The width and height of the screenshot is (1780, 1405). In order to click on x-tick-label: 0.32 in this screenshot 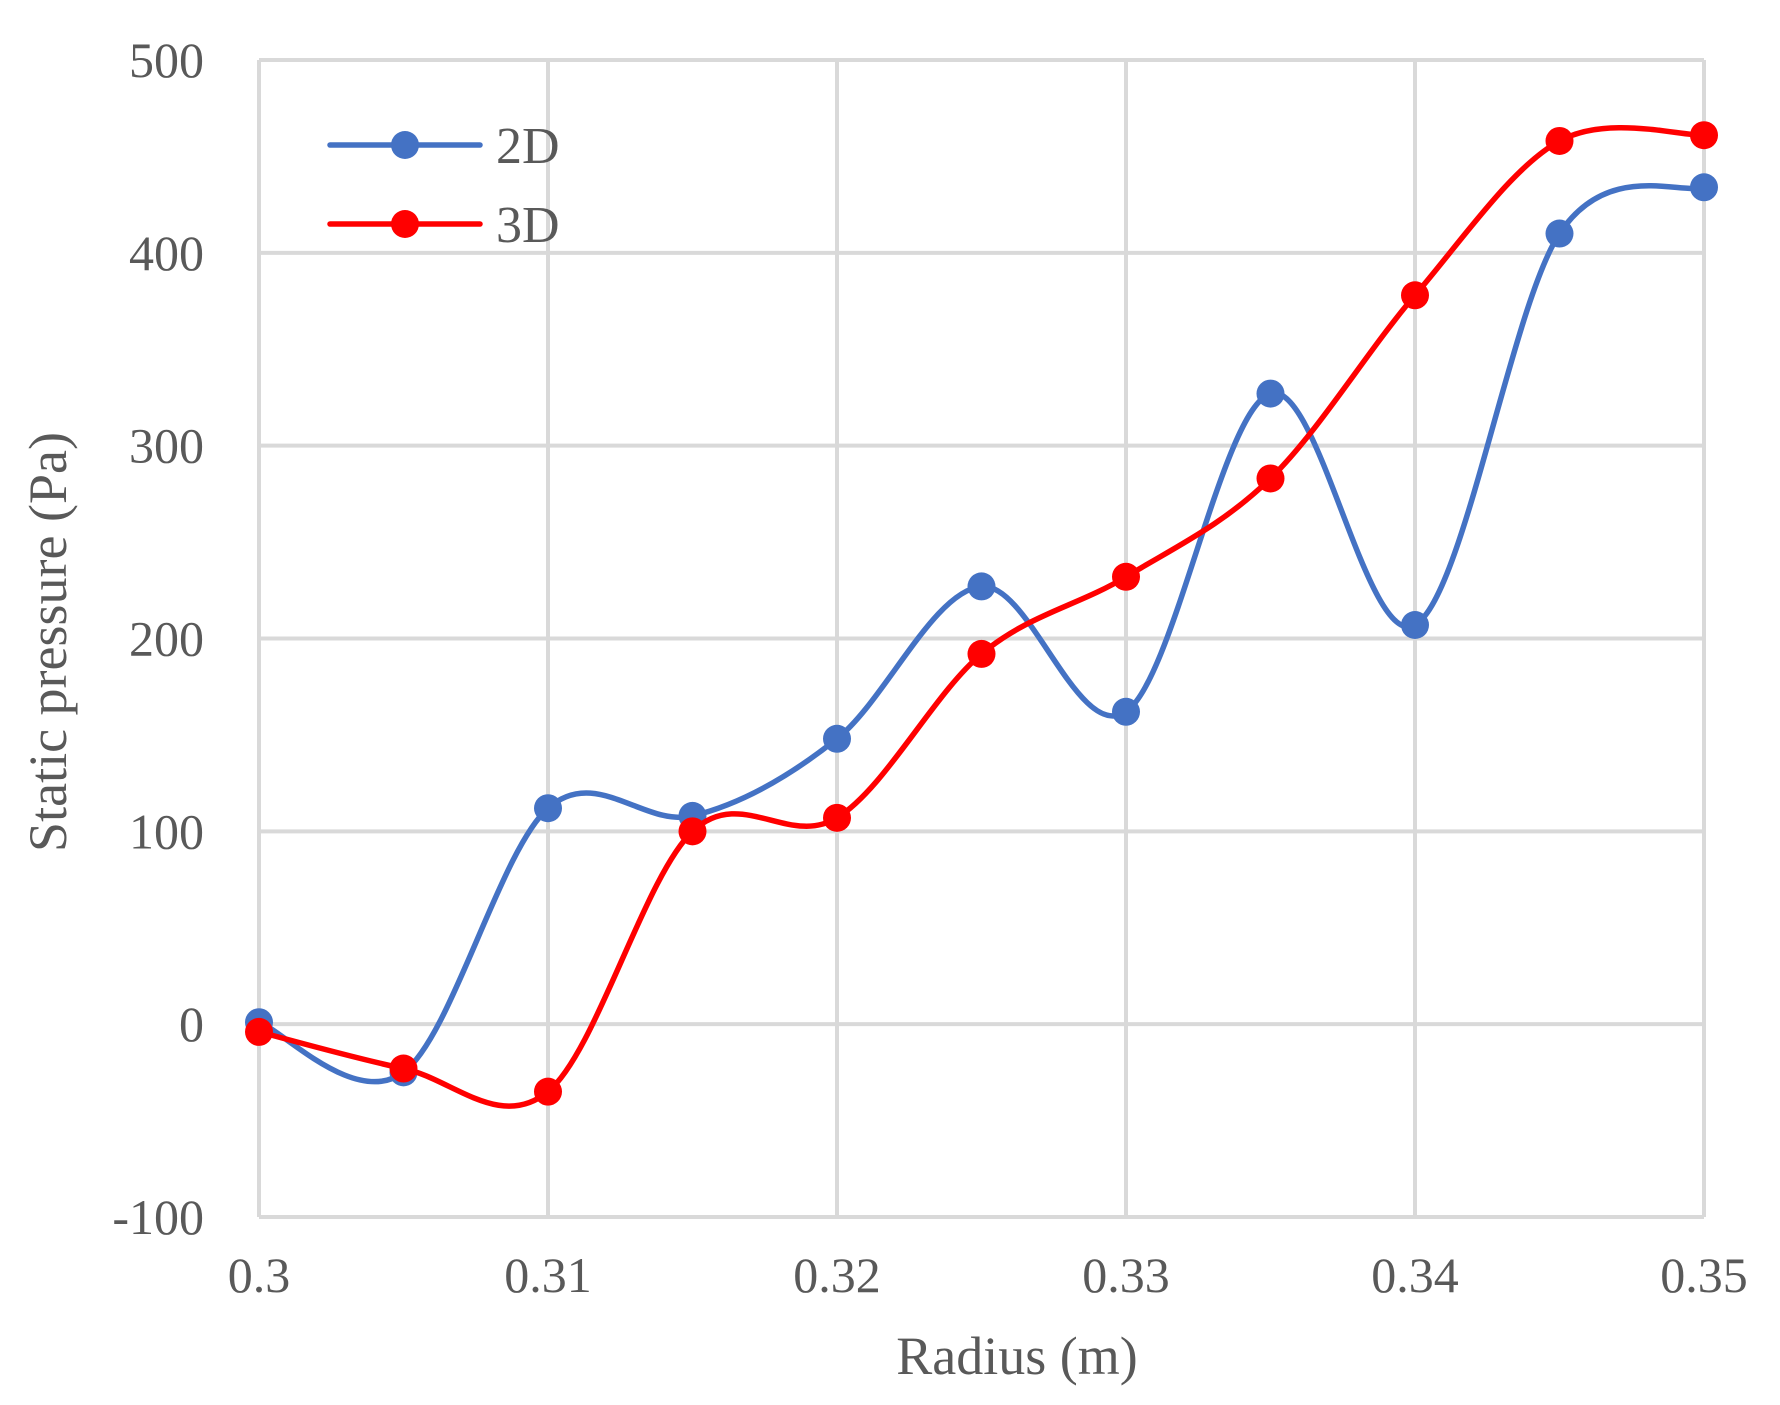, I will do `click(837, 1275)`.